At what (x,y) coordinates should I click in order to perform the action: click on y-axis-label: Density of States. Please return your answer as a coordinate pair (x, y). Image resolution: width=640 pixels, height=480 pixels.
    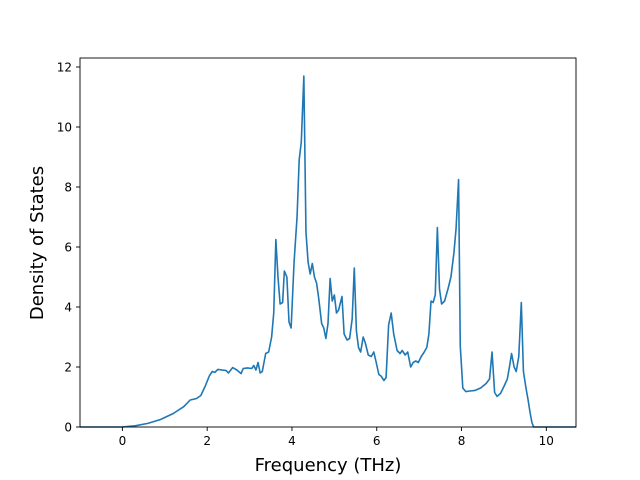
    Looking at the image, I should click on (37, 243).